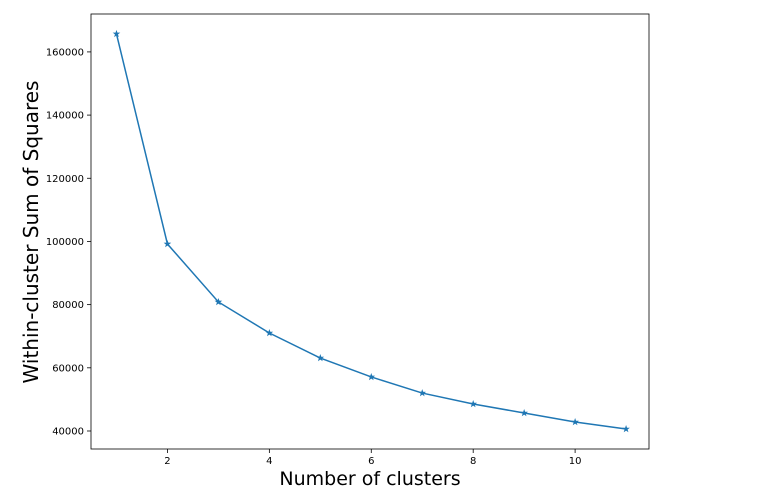  I want to click on y-tick-label: 160000, so click(65, 52).